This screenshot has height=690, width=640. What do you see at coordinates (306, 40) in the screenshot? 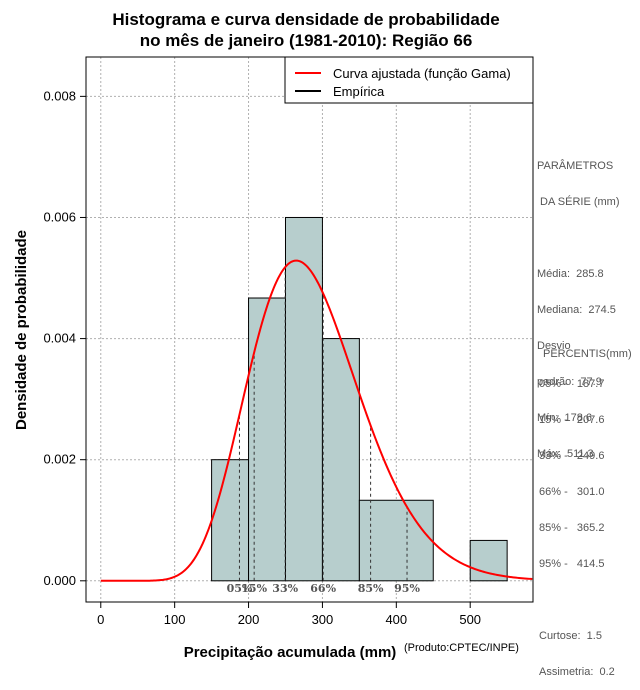
I see `chart-title-line-2: no mês de janeiro (1981-2010): Região 66` at bounding box center [306, 40].